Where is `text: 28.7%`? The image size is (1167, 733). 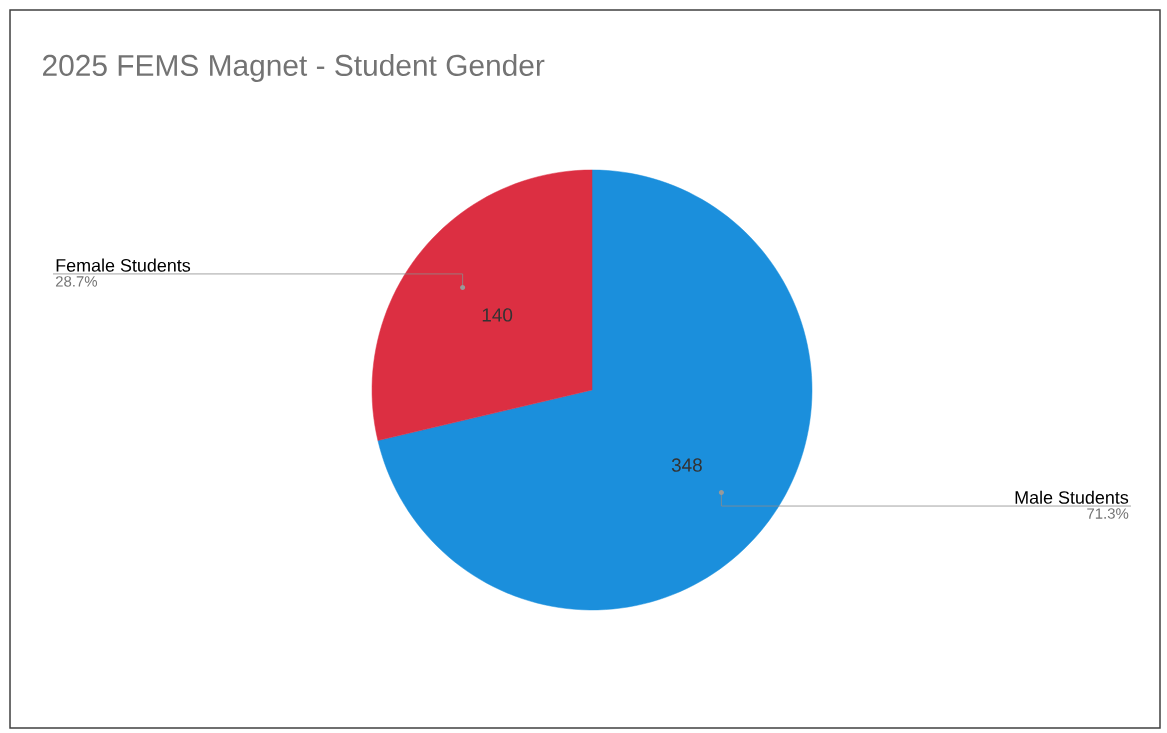
text: 28.7% is located at coordinates (76, 281).